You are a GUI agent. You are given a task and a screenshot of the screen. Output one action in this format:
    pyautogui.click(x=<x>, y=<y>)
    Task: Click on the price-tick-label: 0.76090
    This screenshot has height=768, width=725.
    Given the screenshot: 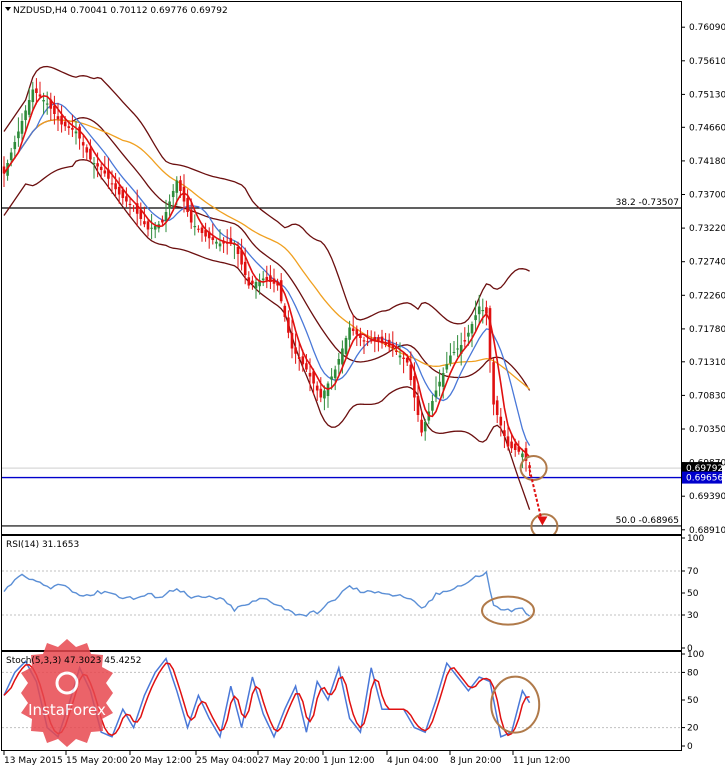 What is the action you would take?
    pyautogui.click(x=707, y=28)
    